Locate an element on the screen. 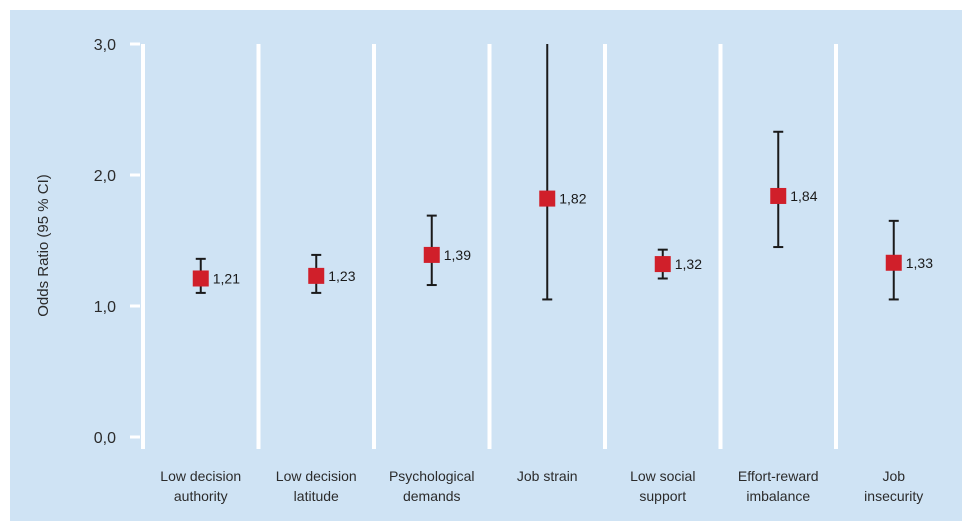 The height and width of the screenshot is (521, 962). category-label: Job strain is located at coordinates (547, 476).